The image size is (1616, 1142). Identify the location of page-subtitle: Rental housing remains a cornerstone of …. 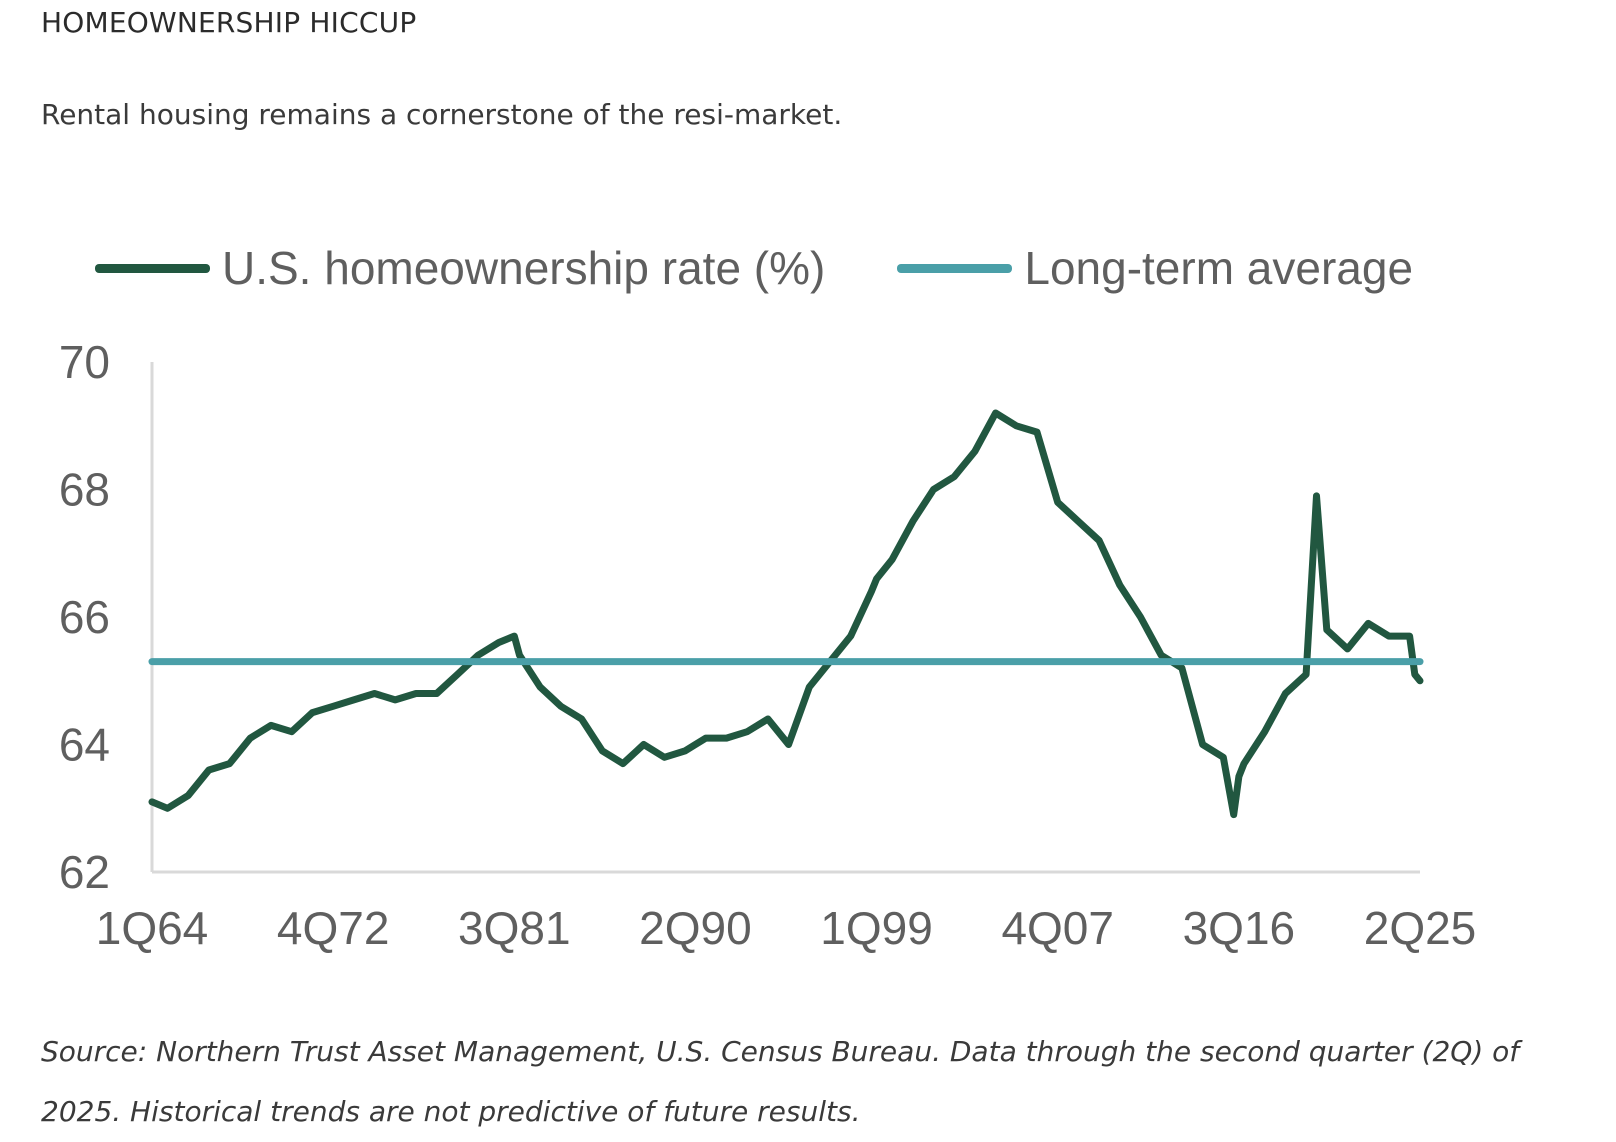
(442, 114).